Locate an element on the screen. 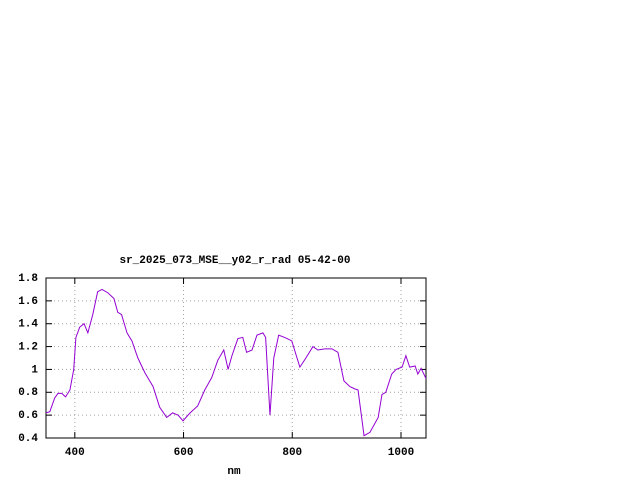 This screenshot has height=480, width=640. y-tick-label: 1.6 is located at coordinates (28, 302).